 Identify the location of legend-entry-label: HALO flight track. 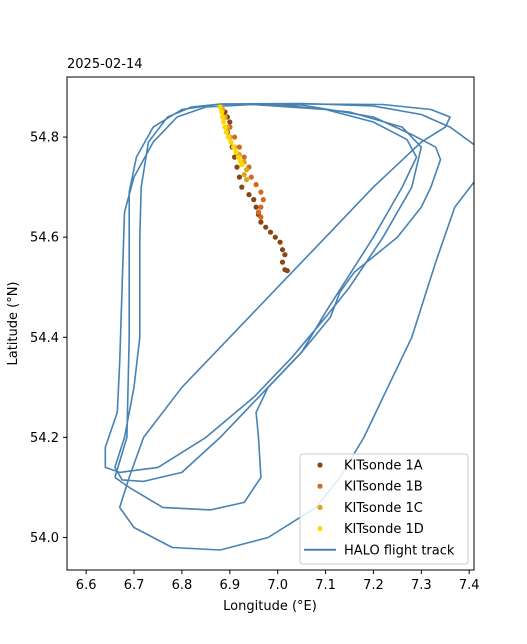
(399, 550).